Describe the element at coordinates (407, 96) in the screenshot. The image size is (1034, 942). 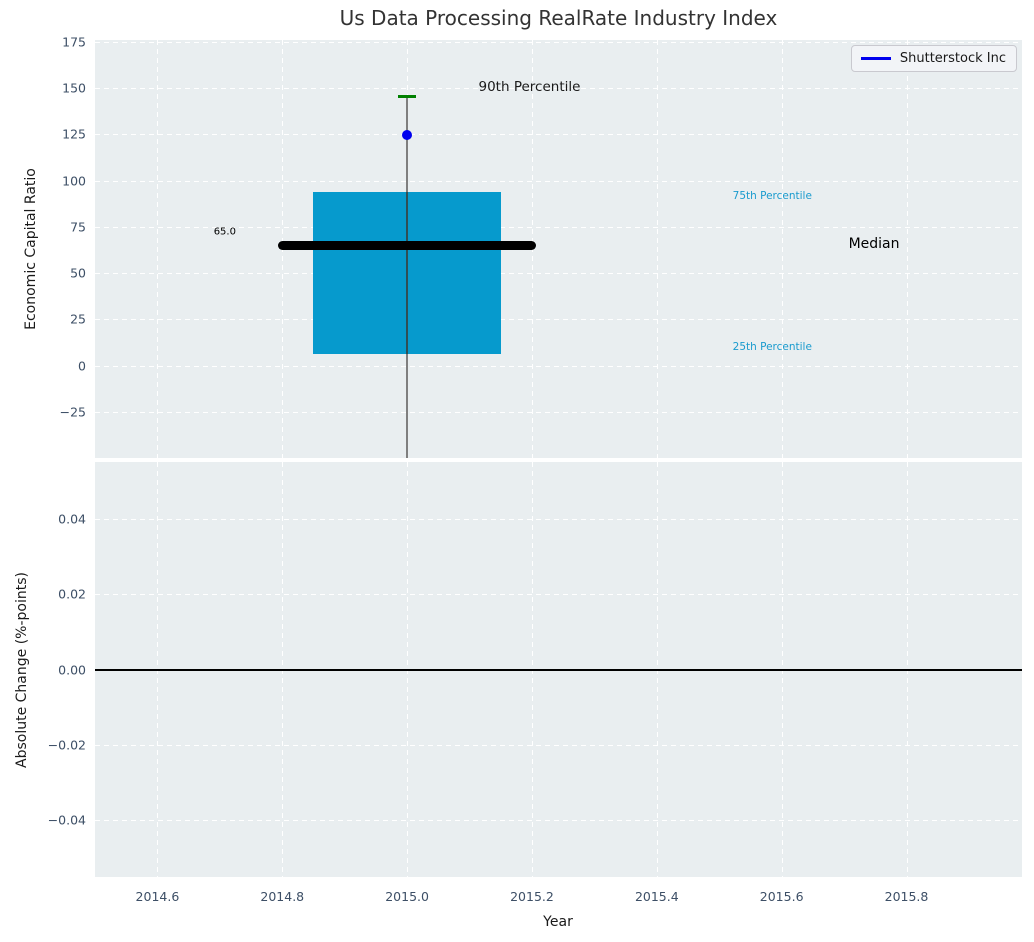
I see `whisker-cap-90th` at that location.